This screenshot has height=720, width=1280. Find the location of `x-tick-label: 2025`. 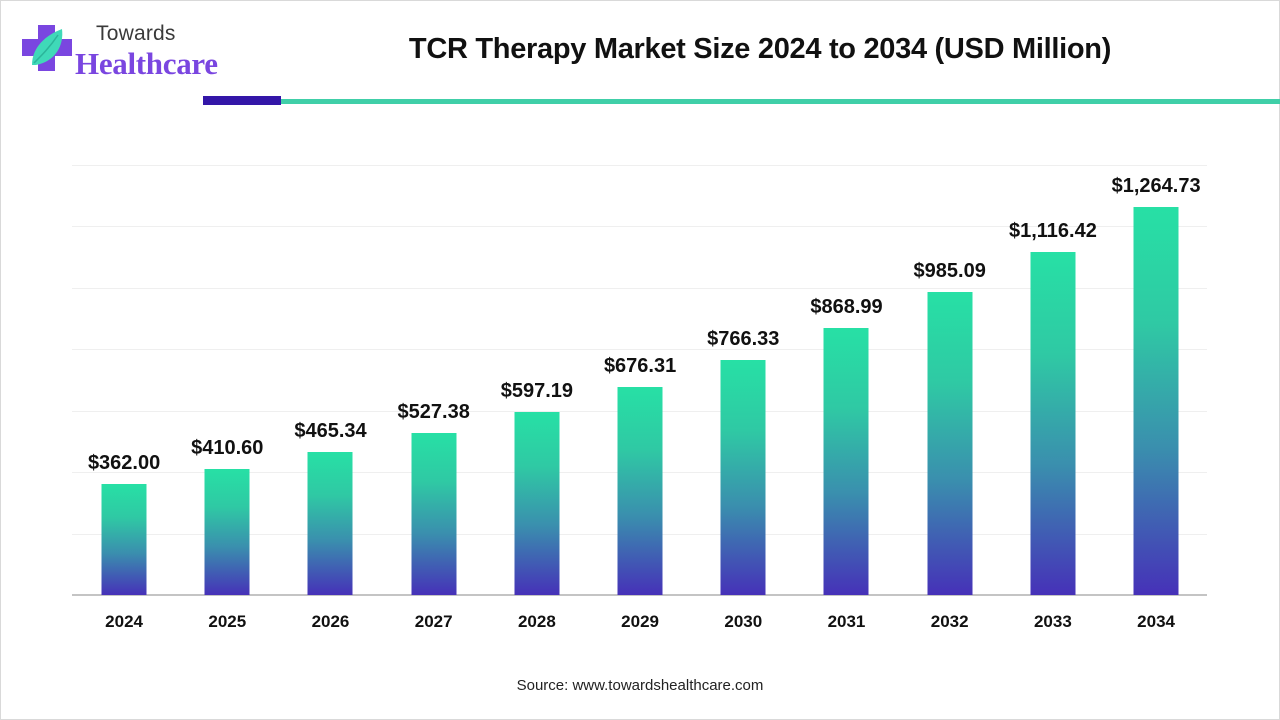

x-tick-label: 2025 is located at coordinates (227, 621).